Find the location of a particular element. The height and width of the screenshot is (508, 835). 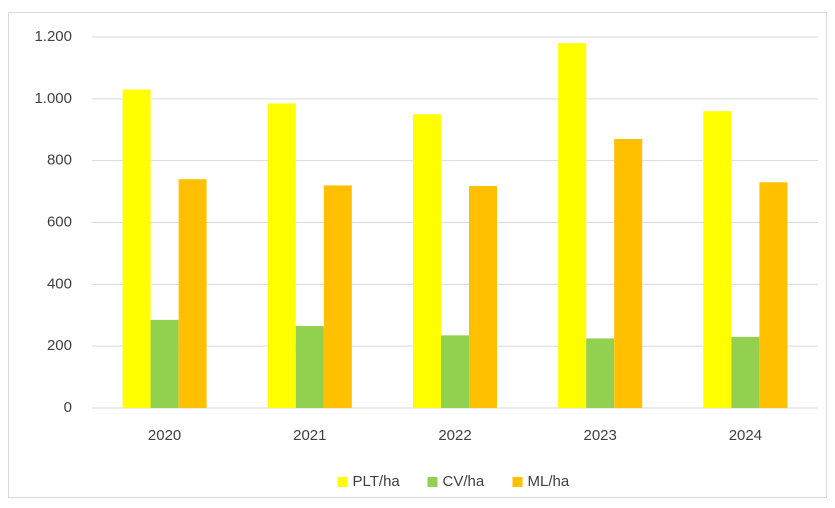

y-tick-label: 1.000 is located at coordinates (53, 98).